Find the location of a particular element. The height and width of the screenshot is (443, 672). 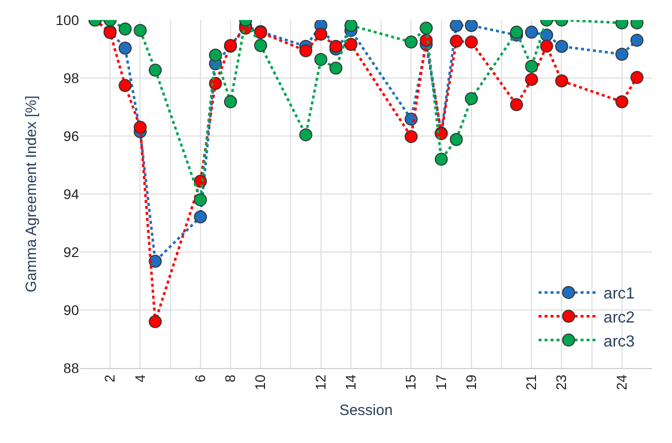

y-tick-label: 100 is located at coordinates (68, 20).